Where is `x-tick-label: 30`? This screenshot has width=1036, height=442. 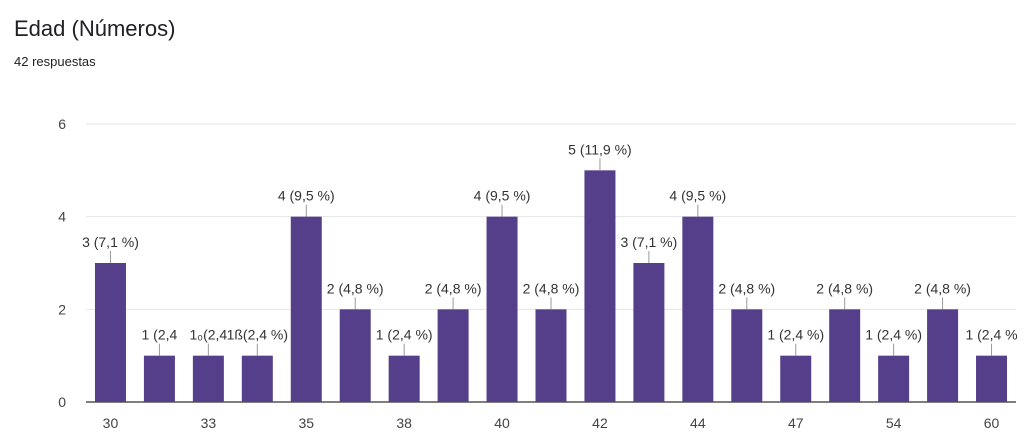
x-tick-label: 30 is located at coordinates (111, 423).